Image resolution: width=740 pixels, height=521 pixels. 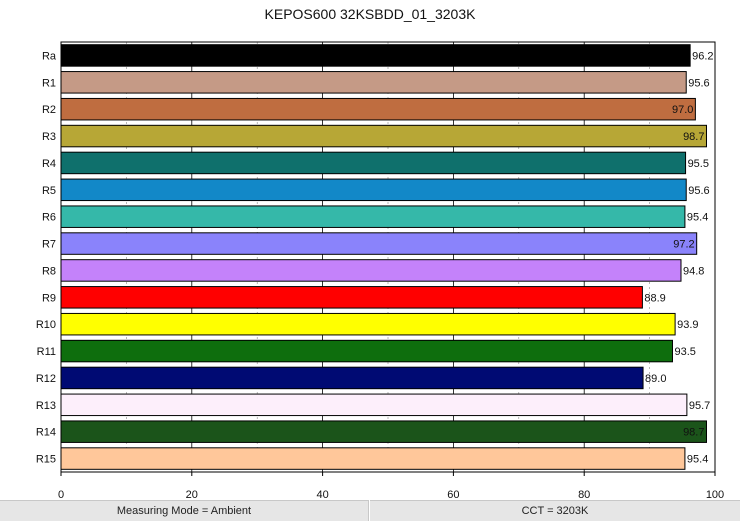 What do you see at coordinates (655, 379) in the screenshot?
I see `value-label: 89.0` at bounding box center [655, 379].